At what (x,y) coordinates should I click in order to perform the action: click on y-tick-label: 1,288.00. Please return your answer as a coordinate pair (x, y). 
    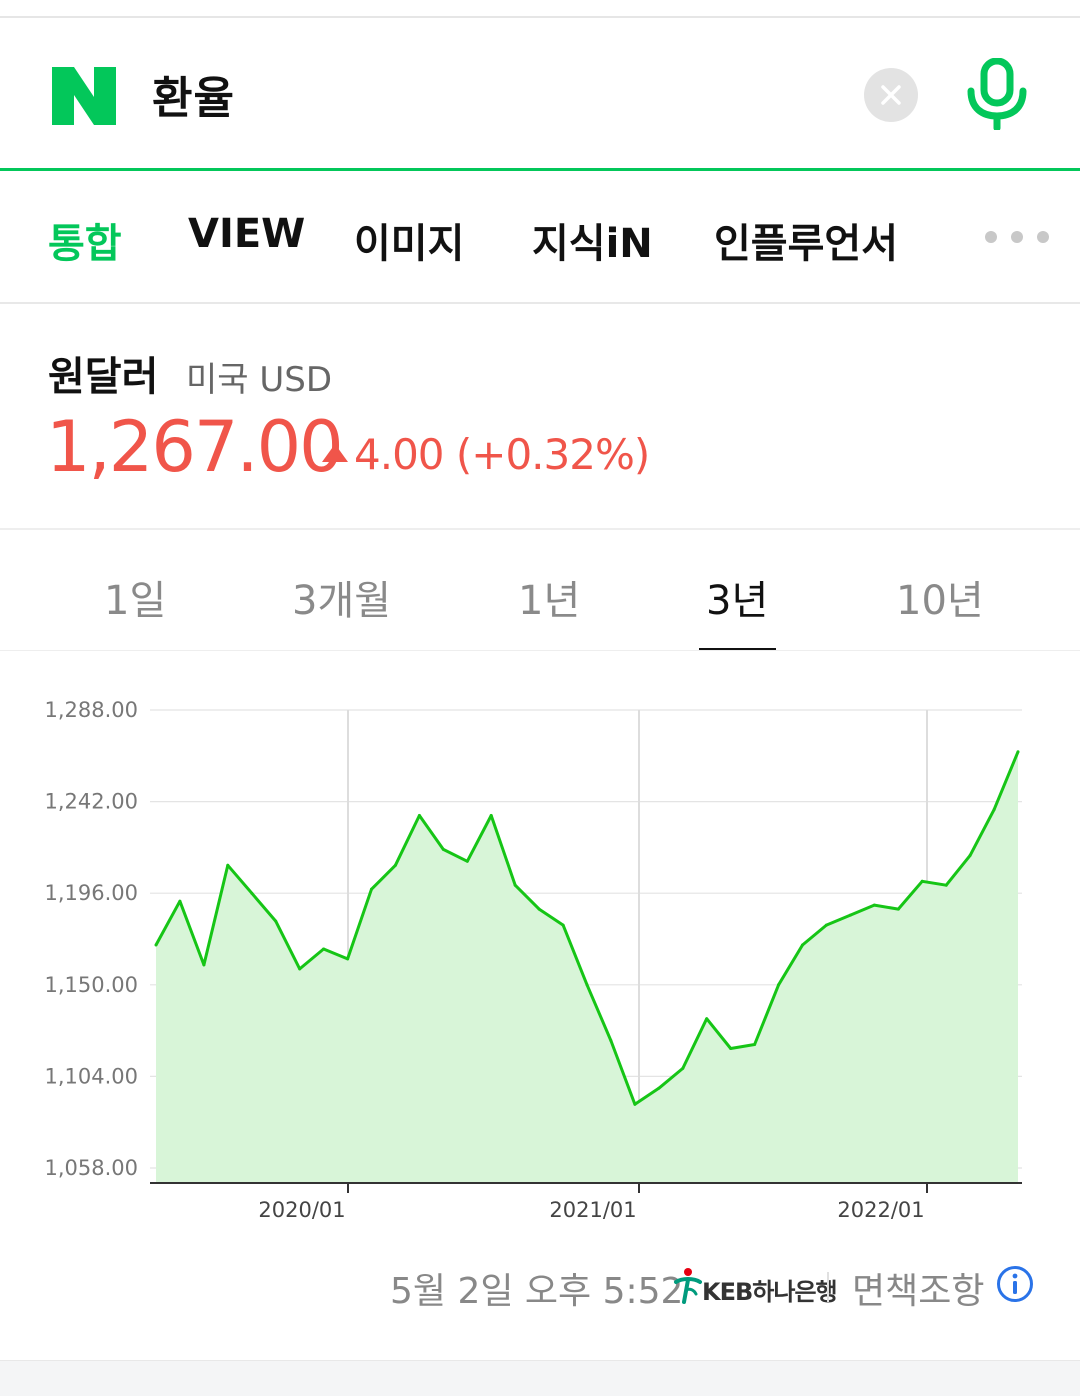
    Looking at the image, I should click on (91, 710).